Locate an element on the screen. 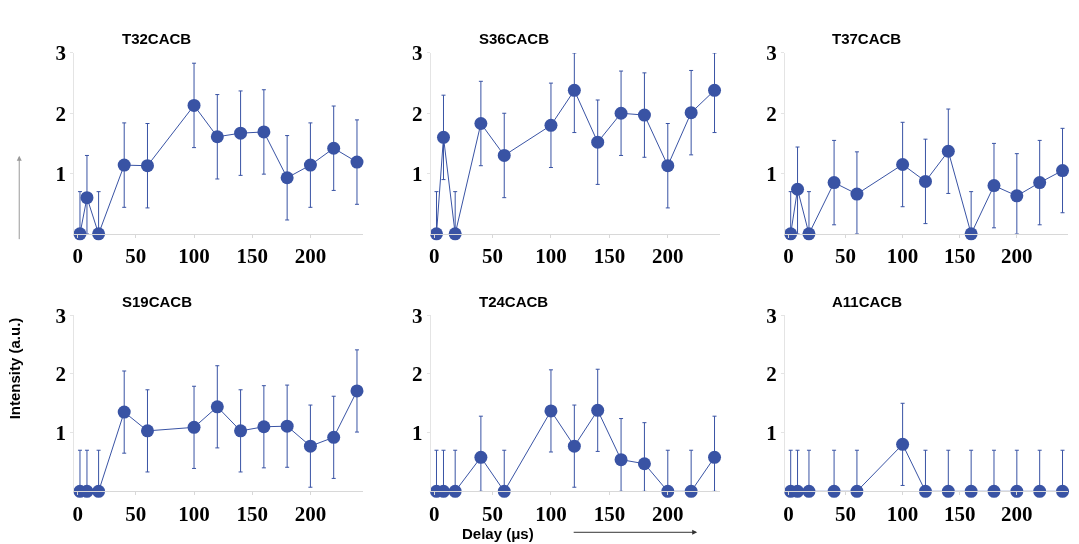 This screenshot has width=1079, height=544. chart-title: S19CACB is located at coordinates (157, 301).